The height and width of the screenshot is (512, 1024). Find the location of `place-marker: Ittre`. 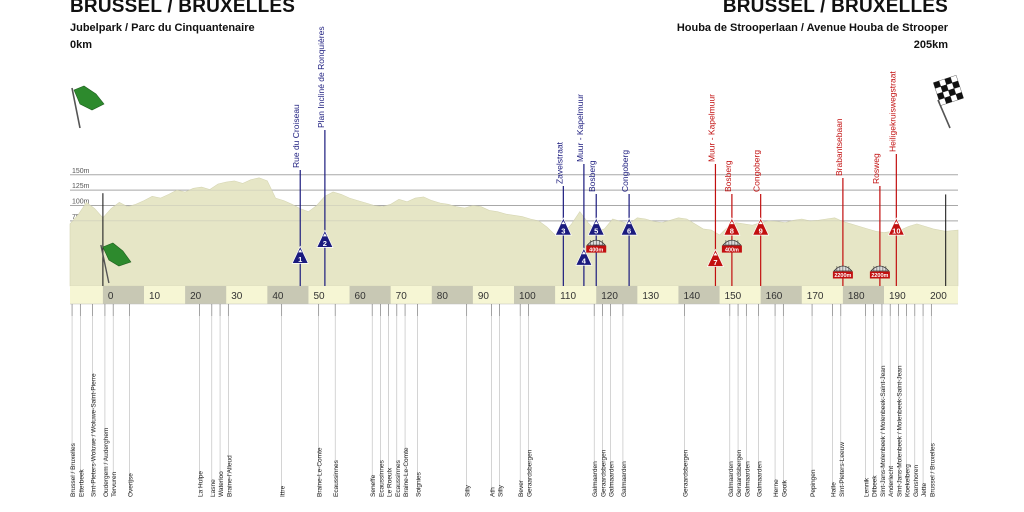

place-marker: Ittre is located at coordinates (283, 400).